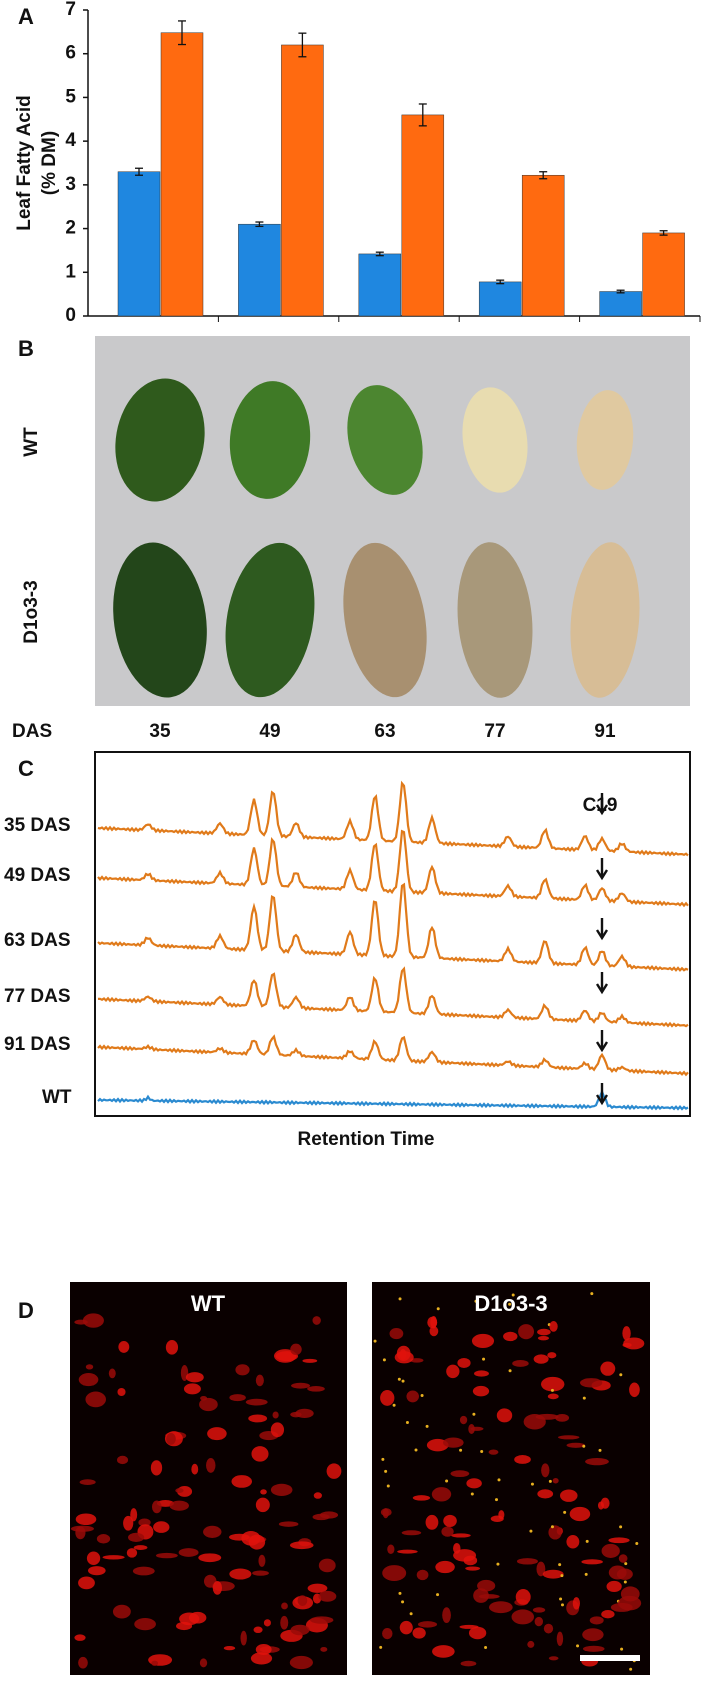 This screenshot has height=1684, width=717. I want to click on scale-bar, so click(610, 1658).